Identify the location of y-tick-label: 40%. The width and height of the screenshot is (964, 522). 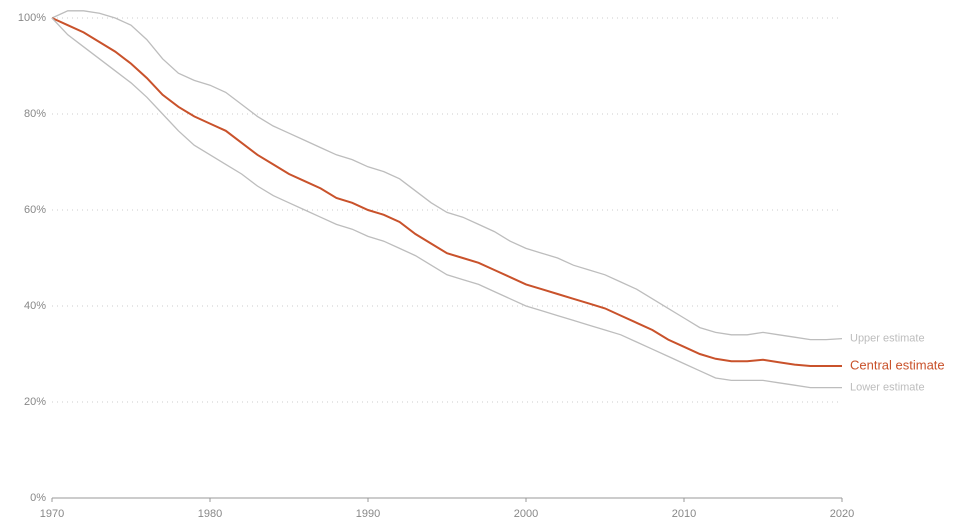
(35, 306).